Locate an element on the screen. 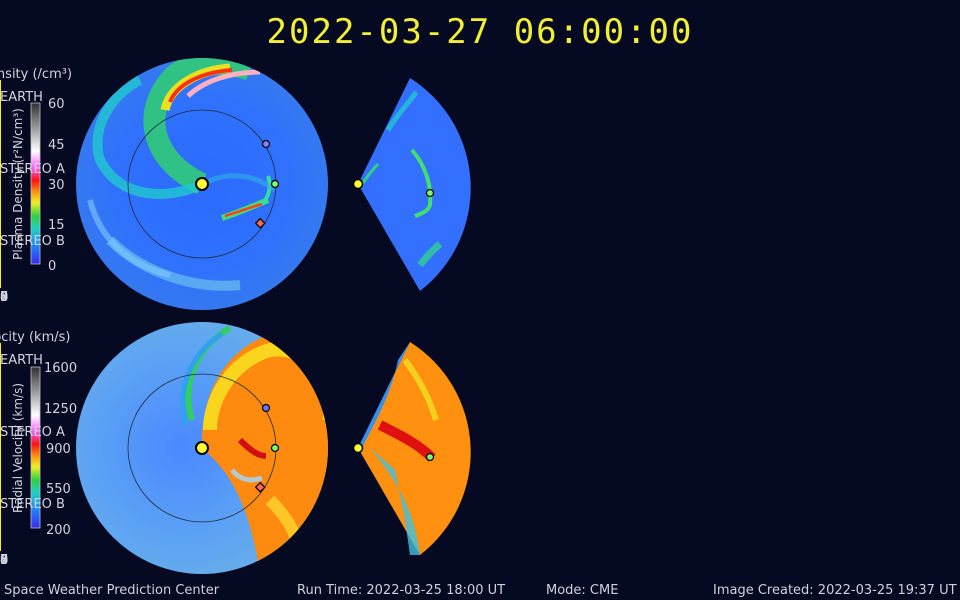  density-colorbar: 60 45 30 15 0 Plasma Density (r²N/cm³) is located at coordinates (38, 185).